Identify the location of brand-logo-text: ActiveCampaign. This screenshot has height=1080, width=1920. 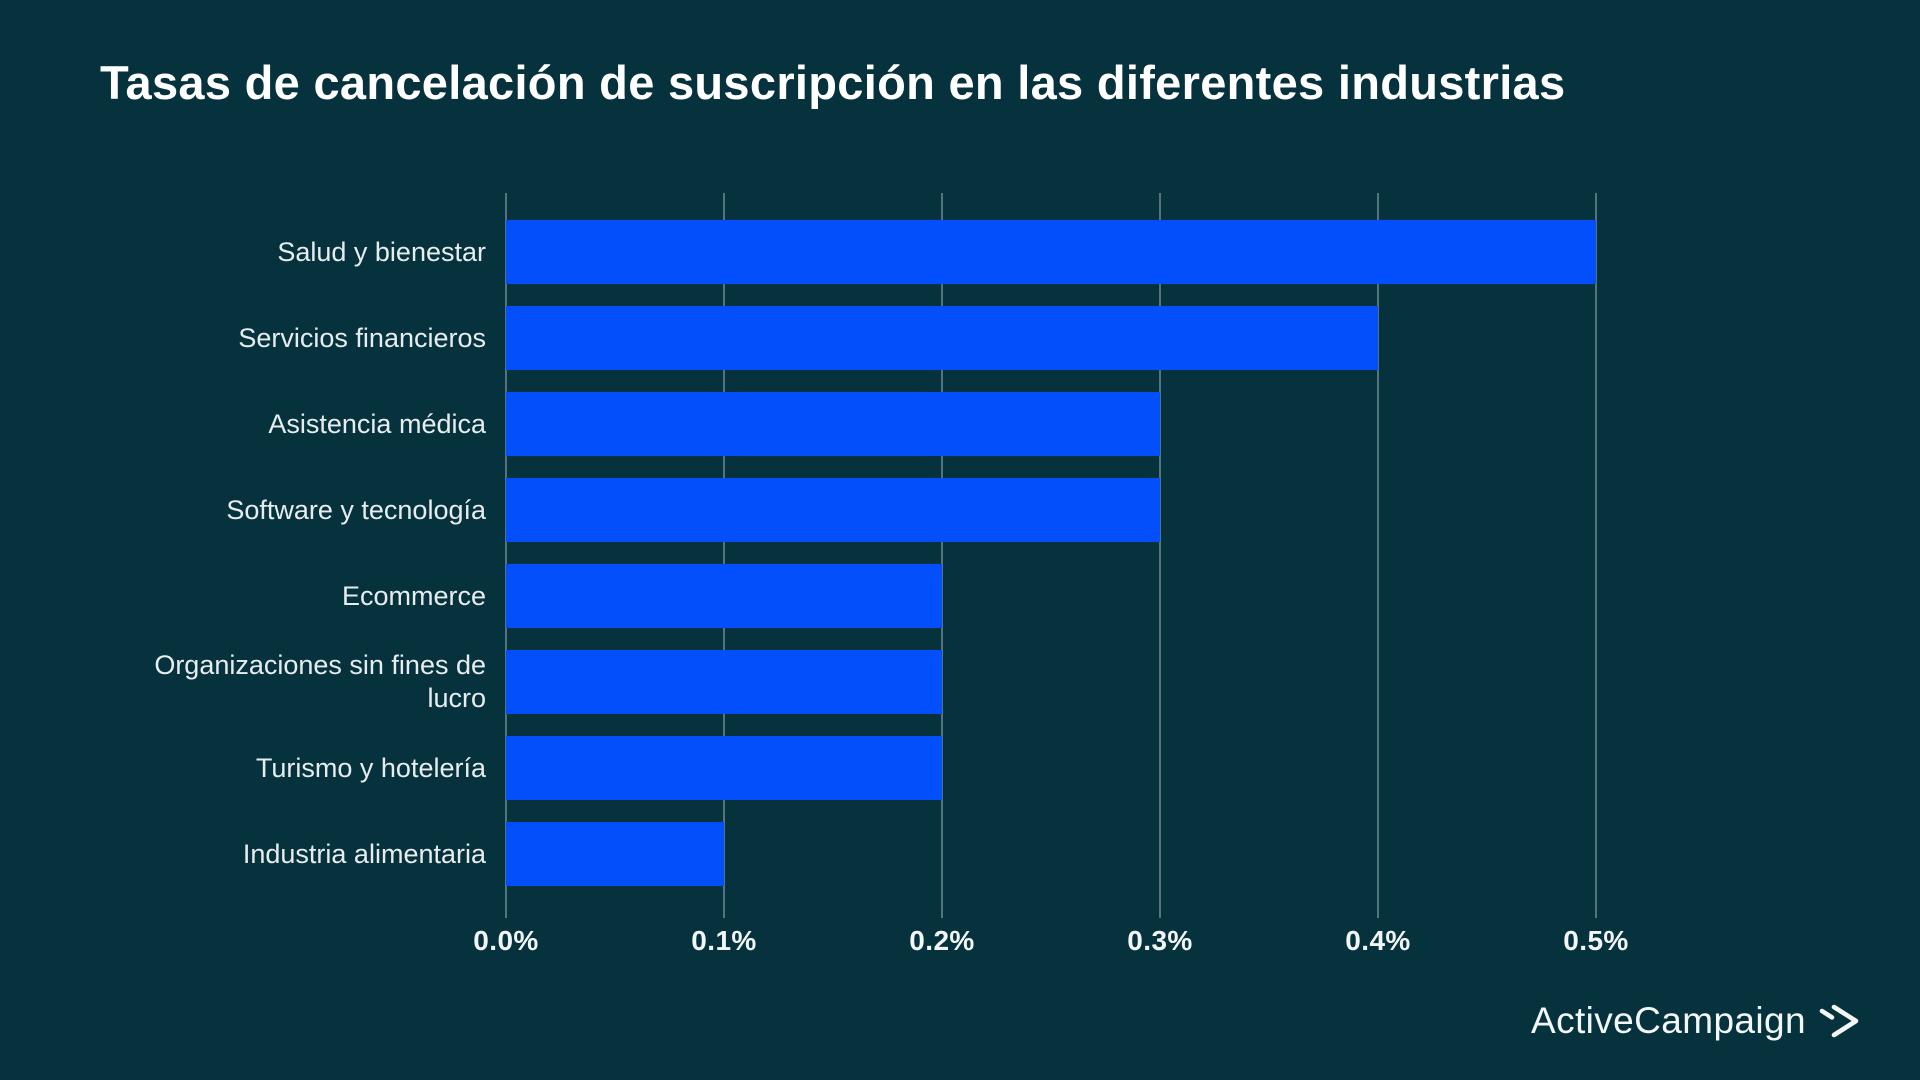
(1668, 1020).